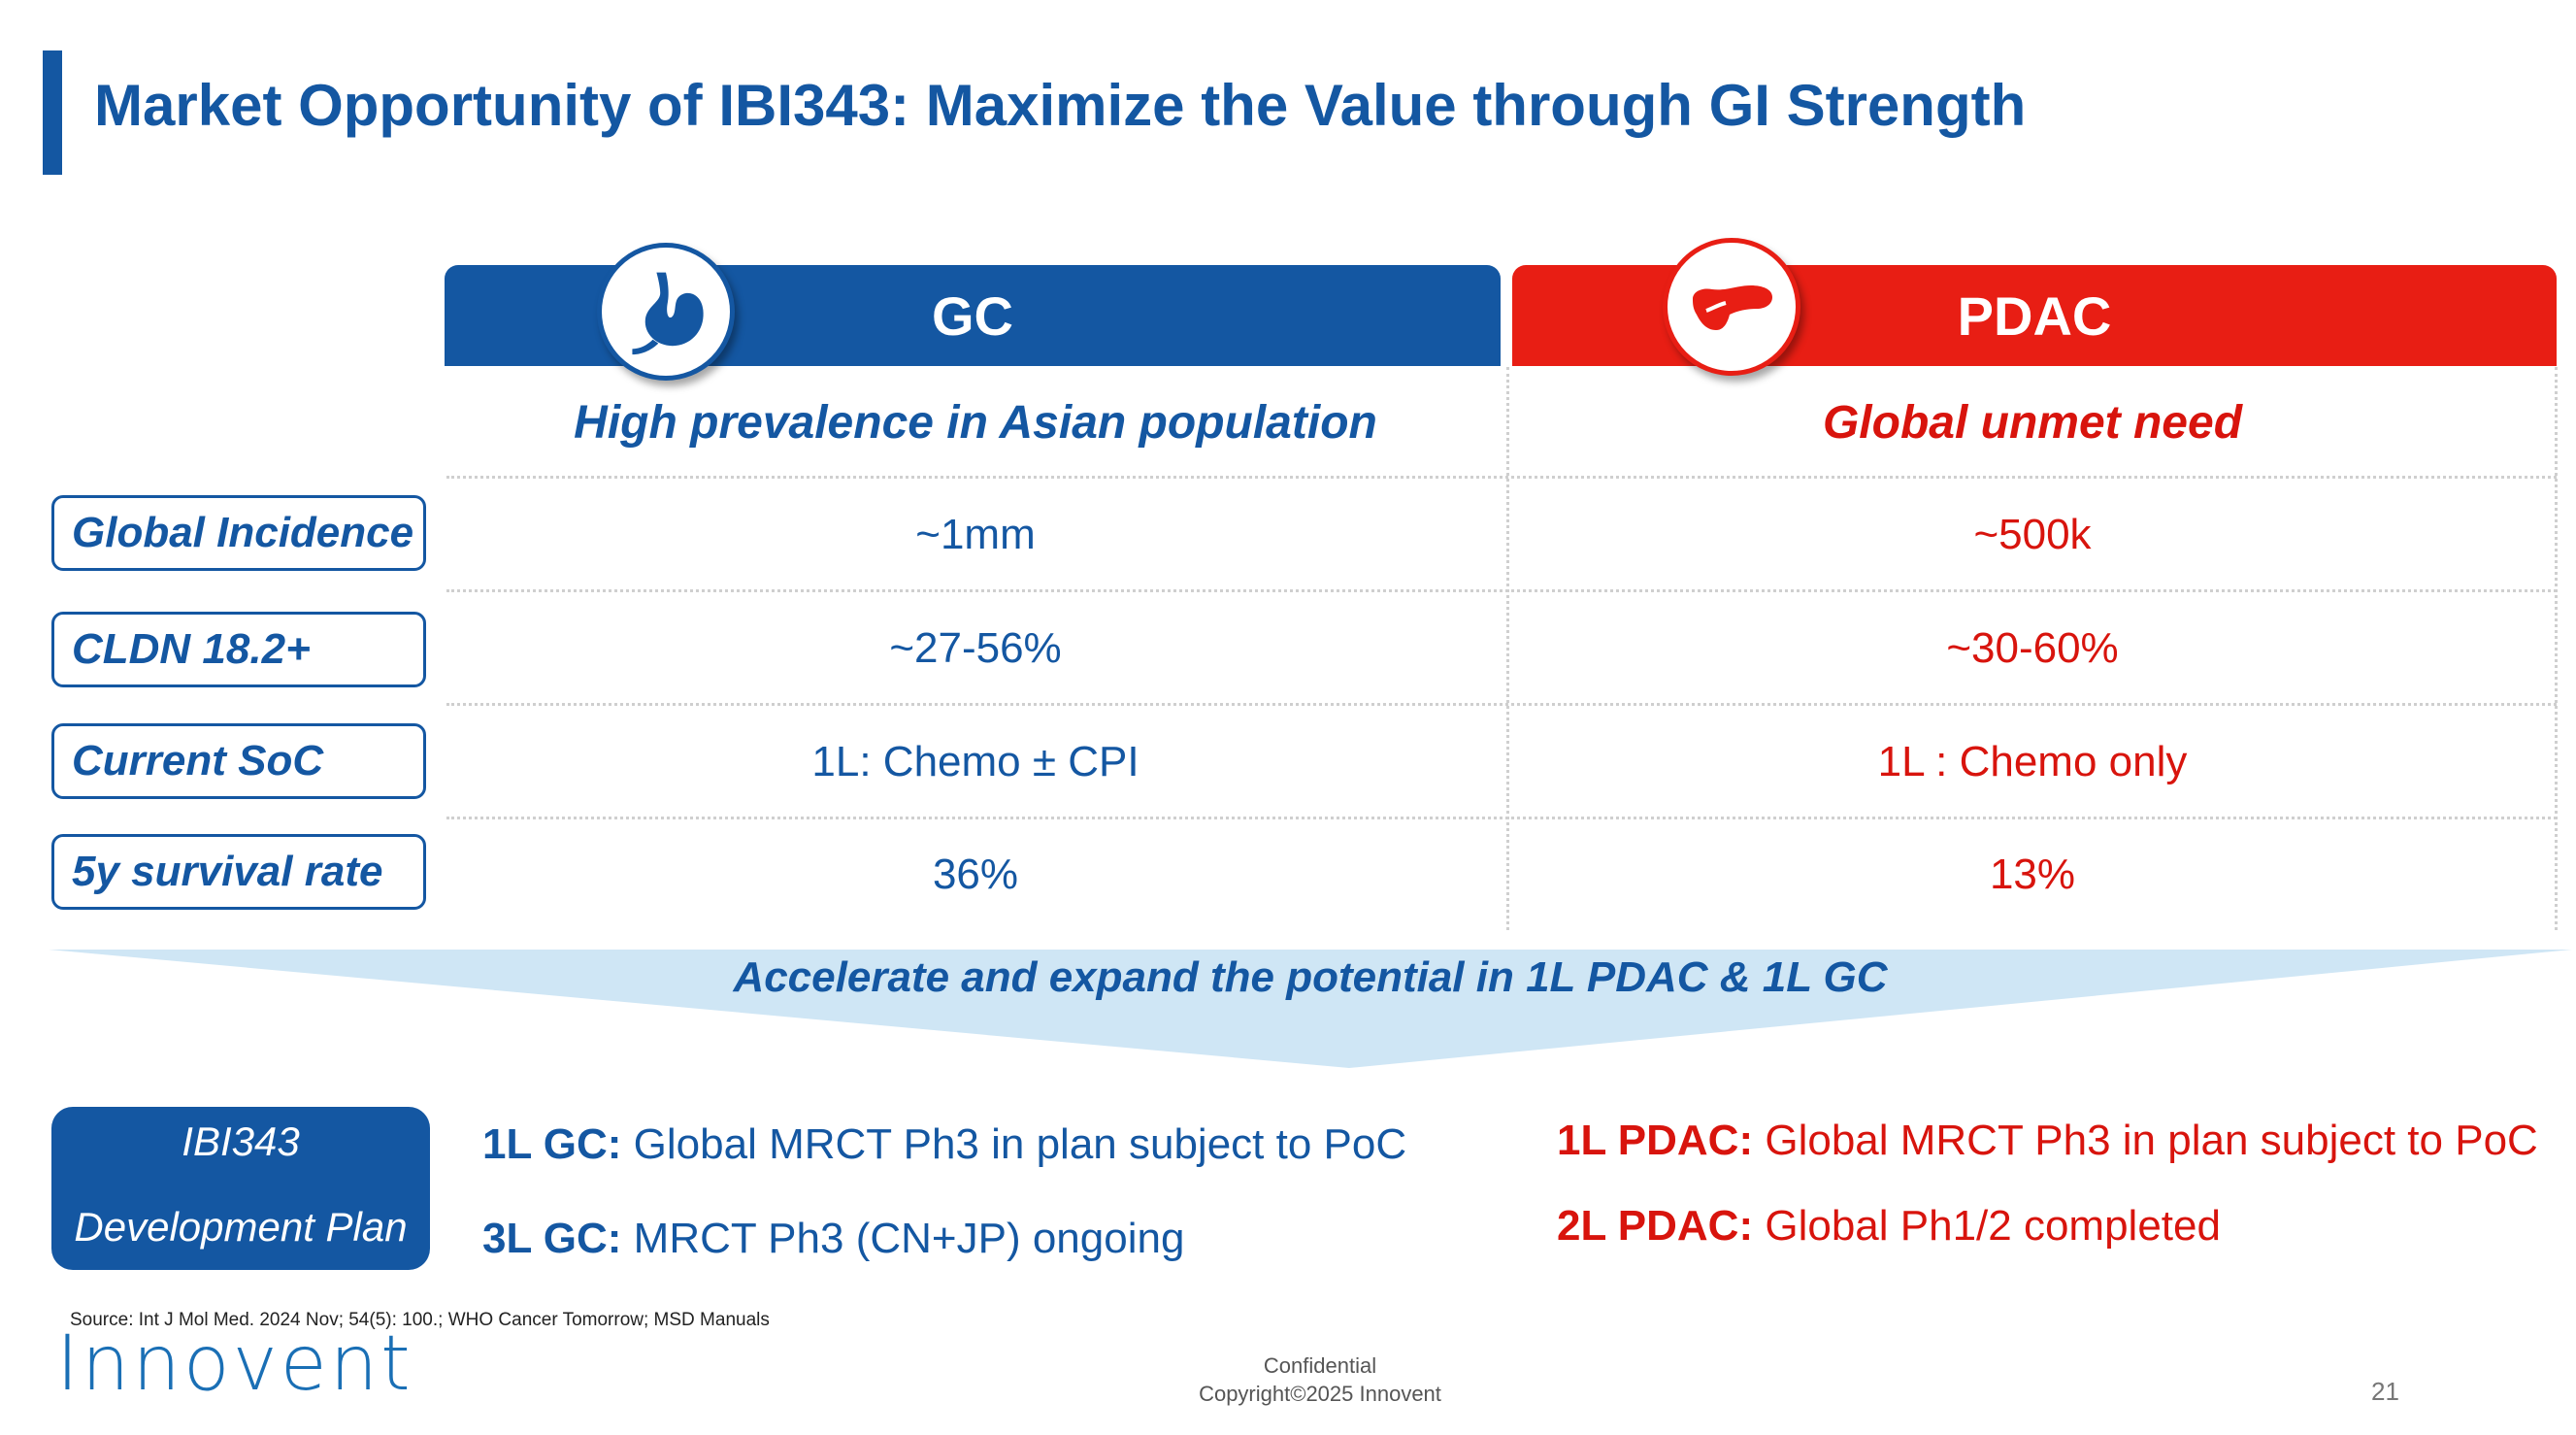  I want to click on plan-pdac-item-label: 1L PDAC:, so click(1655, 1140).